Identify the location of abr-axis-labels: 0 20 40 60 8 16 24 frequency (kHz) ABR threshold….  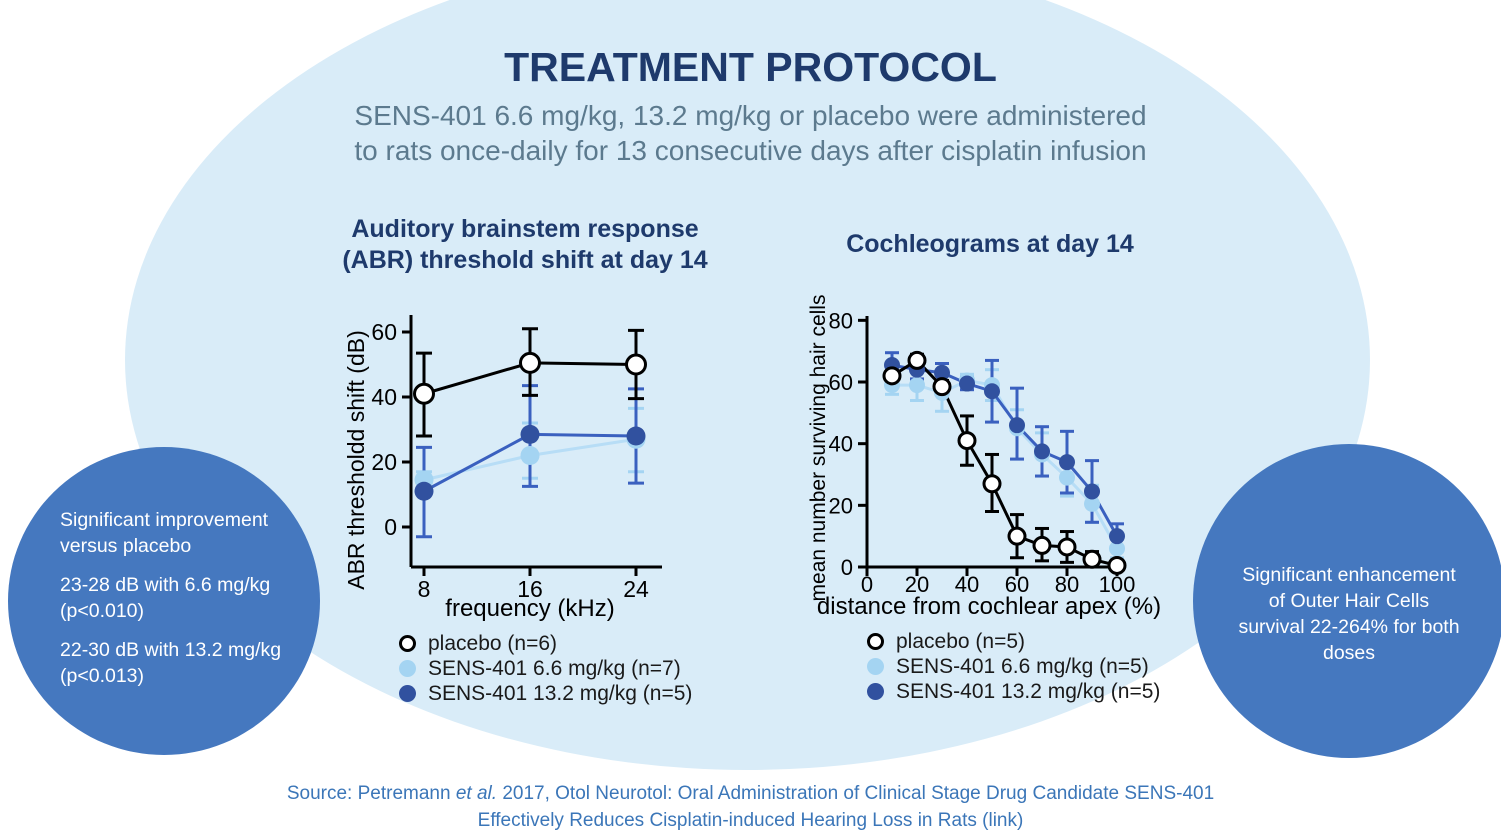
(496, 470).